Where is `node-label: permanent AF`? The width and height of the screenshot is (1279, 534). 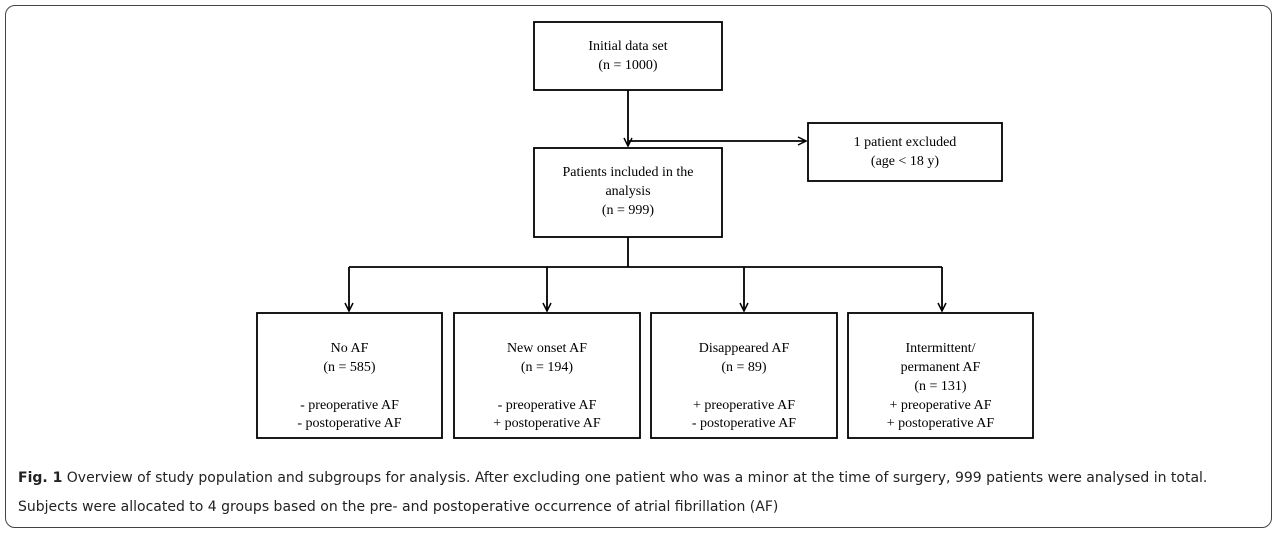 node-label: permanent AF is located at coordinates (941, 367).